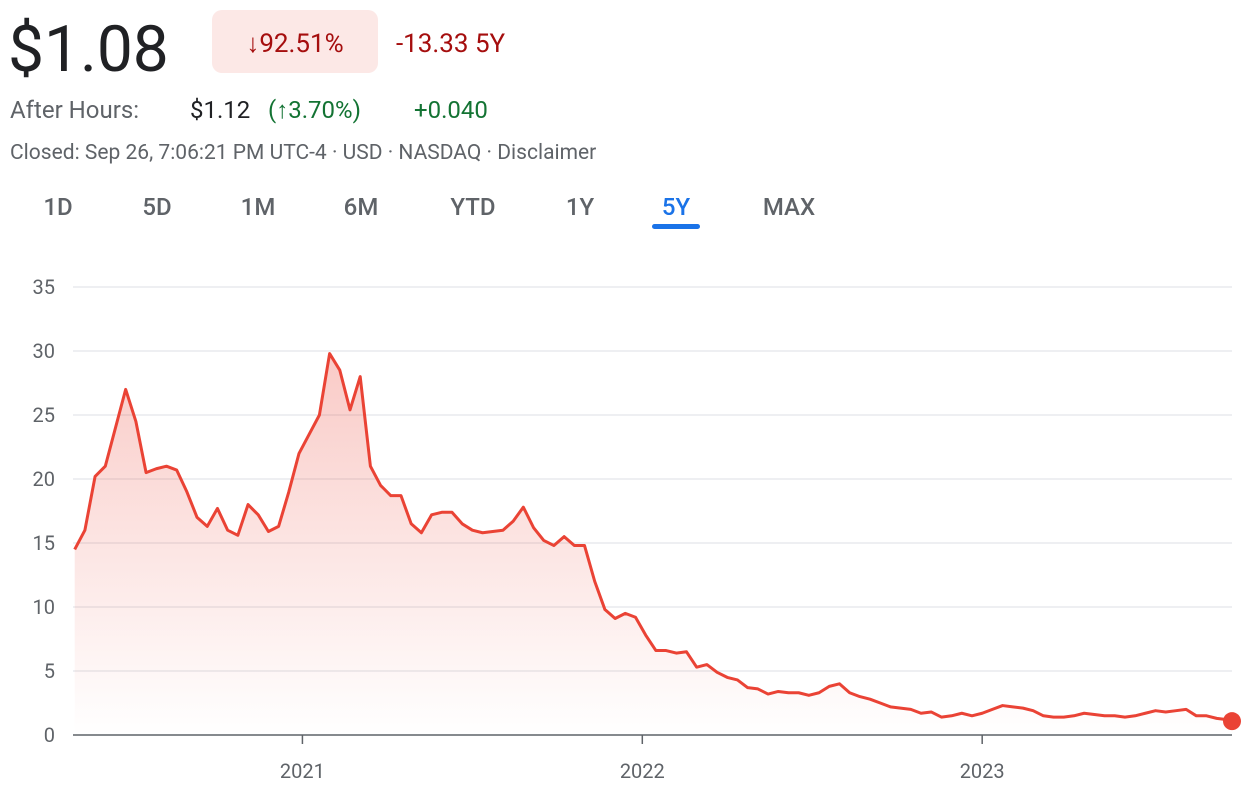  Describe the element at coordinates (57, 207) in the screenshot. I see `range-tab: 1D` at that location.